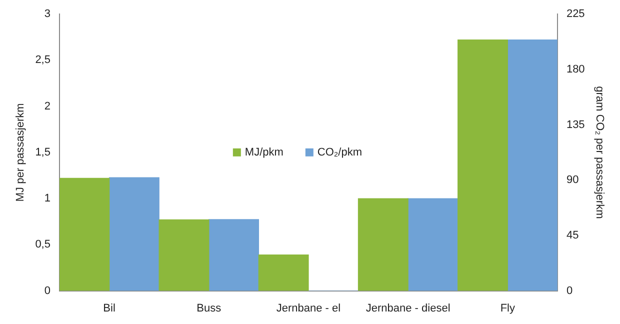 The height and width of the screenshot is (324, 620). What do you see at coordinates (599, 152) in the screenshot?
I see `y2-axis-title: gram CO₂ per passasjerkm` at bounding box center [599, 152].